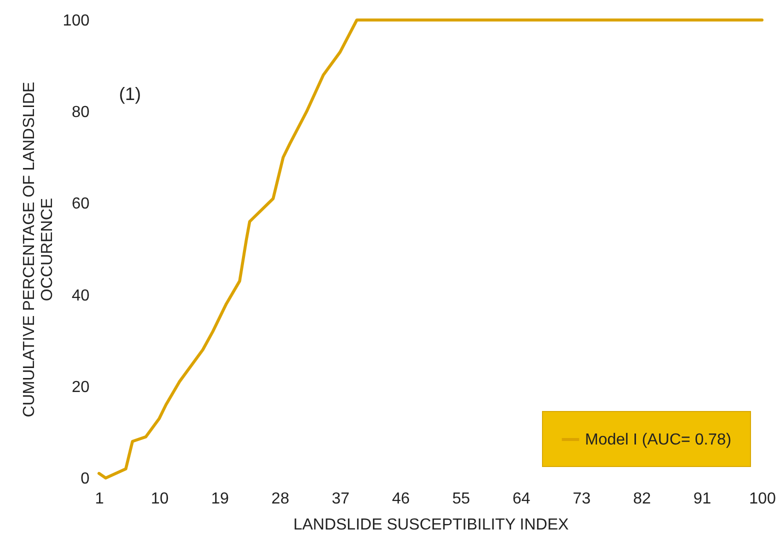 Image resolution: width=780 pixels, height=543 pixels. Describe the element at coordinates (38, 250) in the screenshot. I see `y-axis-title: CUMULATIVE PERCENTAGE OF LANDSLIDE OCCURENCE` at that location.